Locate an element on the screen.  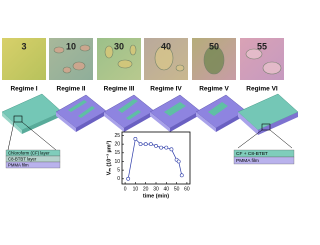
time-label: 40 is located at coordinates (166, 46).